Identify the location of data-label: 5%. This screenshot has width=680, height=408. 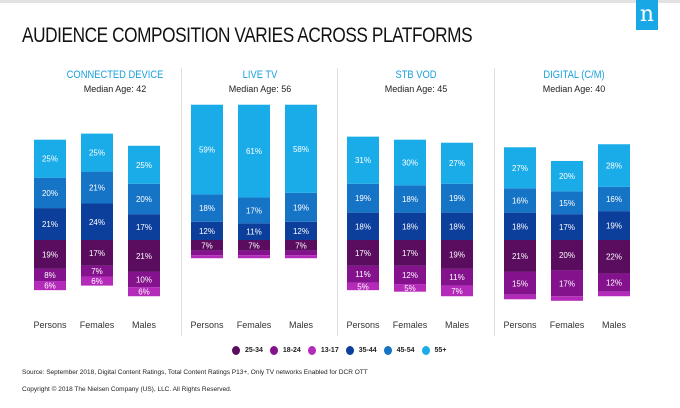
(410, 288).